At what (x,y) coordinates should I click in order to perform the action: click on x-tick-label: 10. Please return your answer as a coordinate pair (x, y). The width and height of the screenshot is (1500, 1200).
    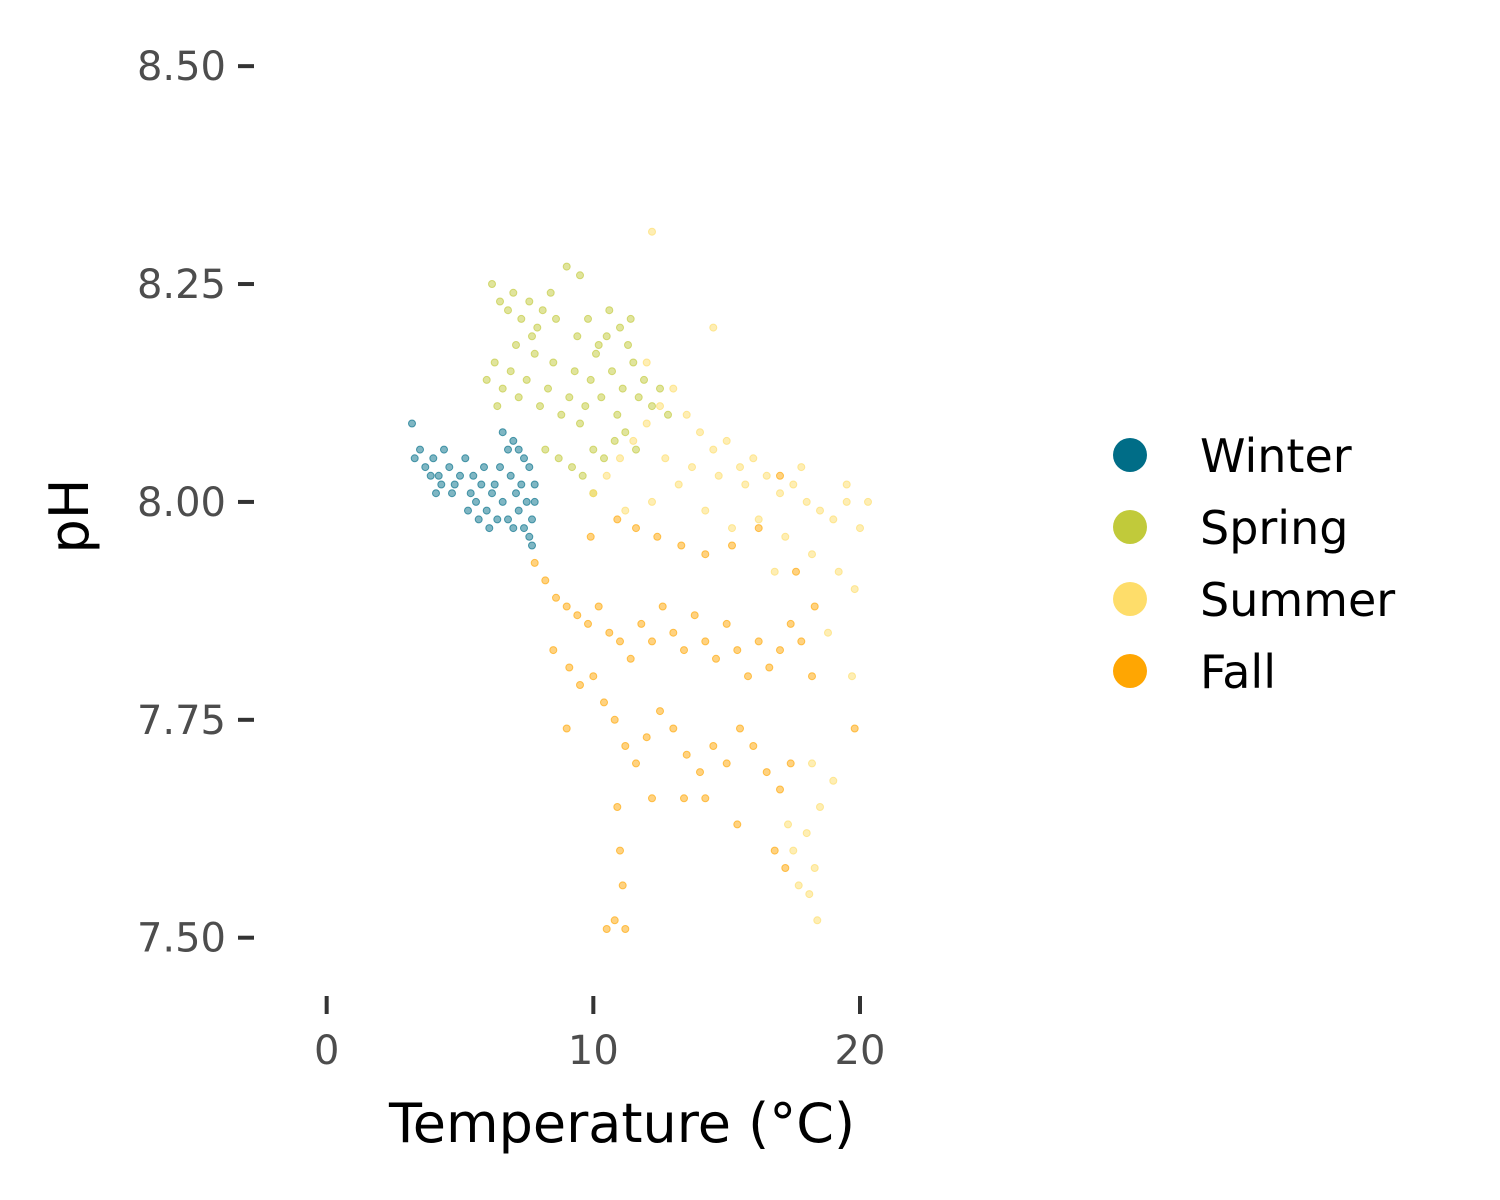
    Looking at the image, I should click on (593, 1051).